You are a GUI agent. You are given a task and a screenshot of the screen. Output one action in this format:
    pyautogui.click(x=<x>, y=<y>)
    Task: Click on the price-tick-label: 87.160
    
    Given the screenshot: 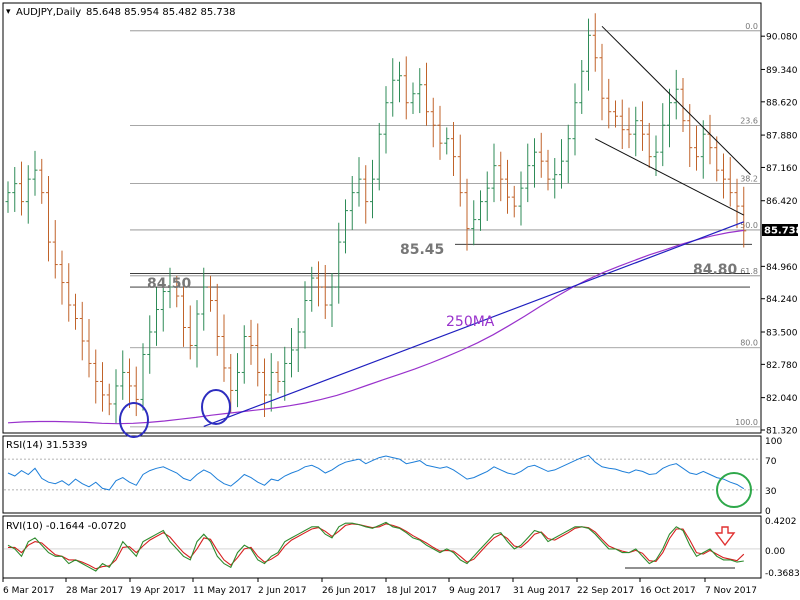 What is the action you would take?
    pyautogui.click(x=782, y=169)
    